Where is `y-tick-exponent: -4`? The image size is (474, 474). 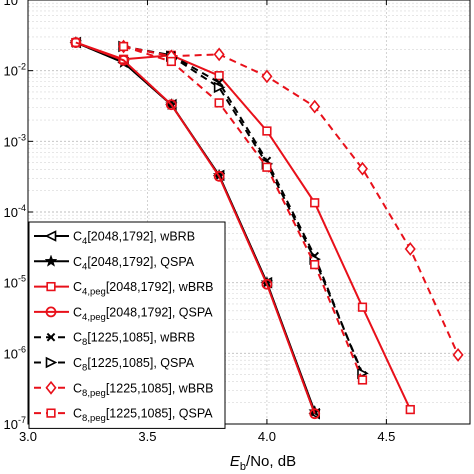
y-tick-exponent: -4 is located at coordinates (22, 208).